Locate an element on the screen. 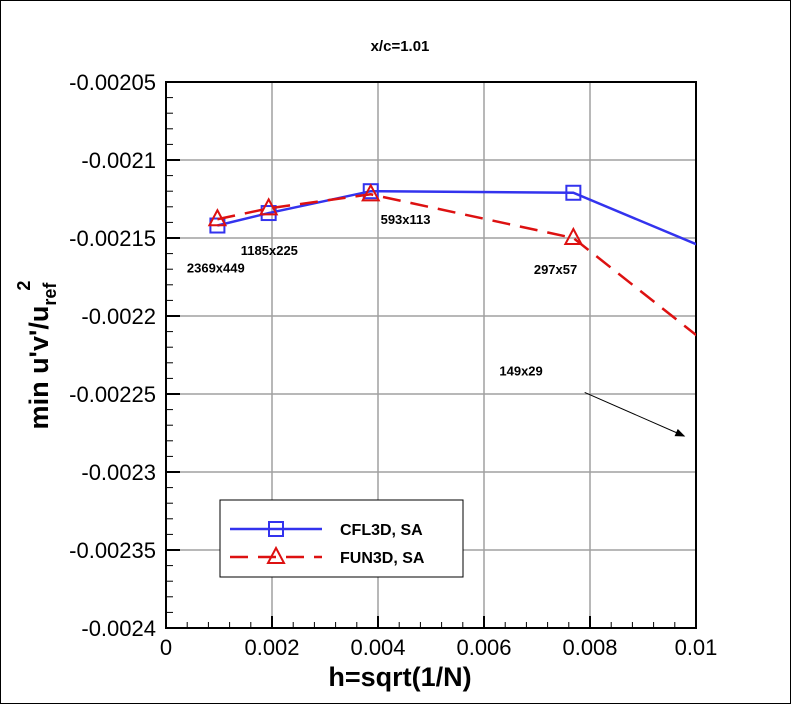  x-tick-label: 0.006 is located at coordinates (483, 647).